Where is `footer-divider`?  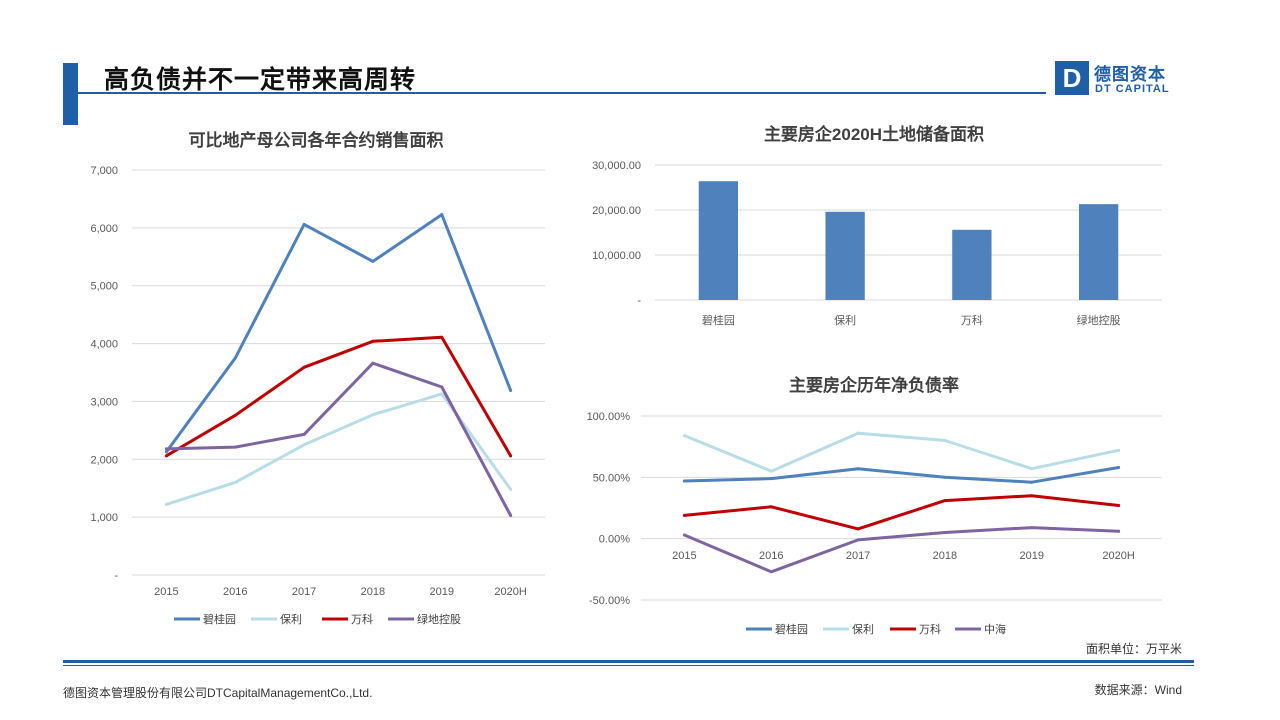 footer-divider is located at coordinates (628, 661).